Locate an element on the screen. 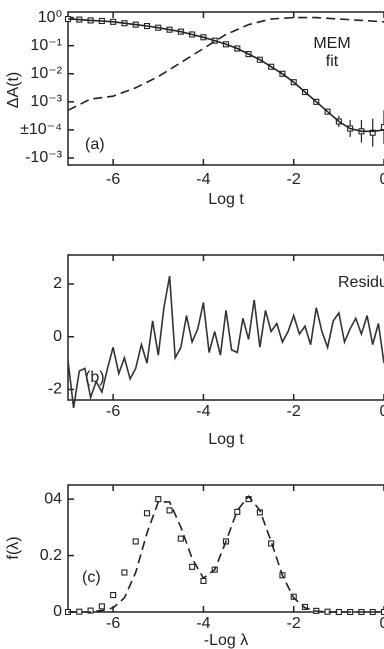 The image size is (384, 649). y-tick-label: 10⁻³ is located at coordinates (46, 101).